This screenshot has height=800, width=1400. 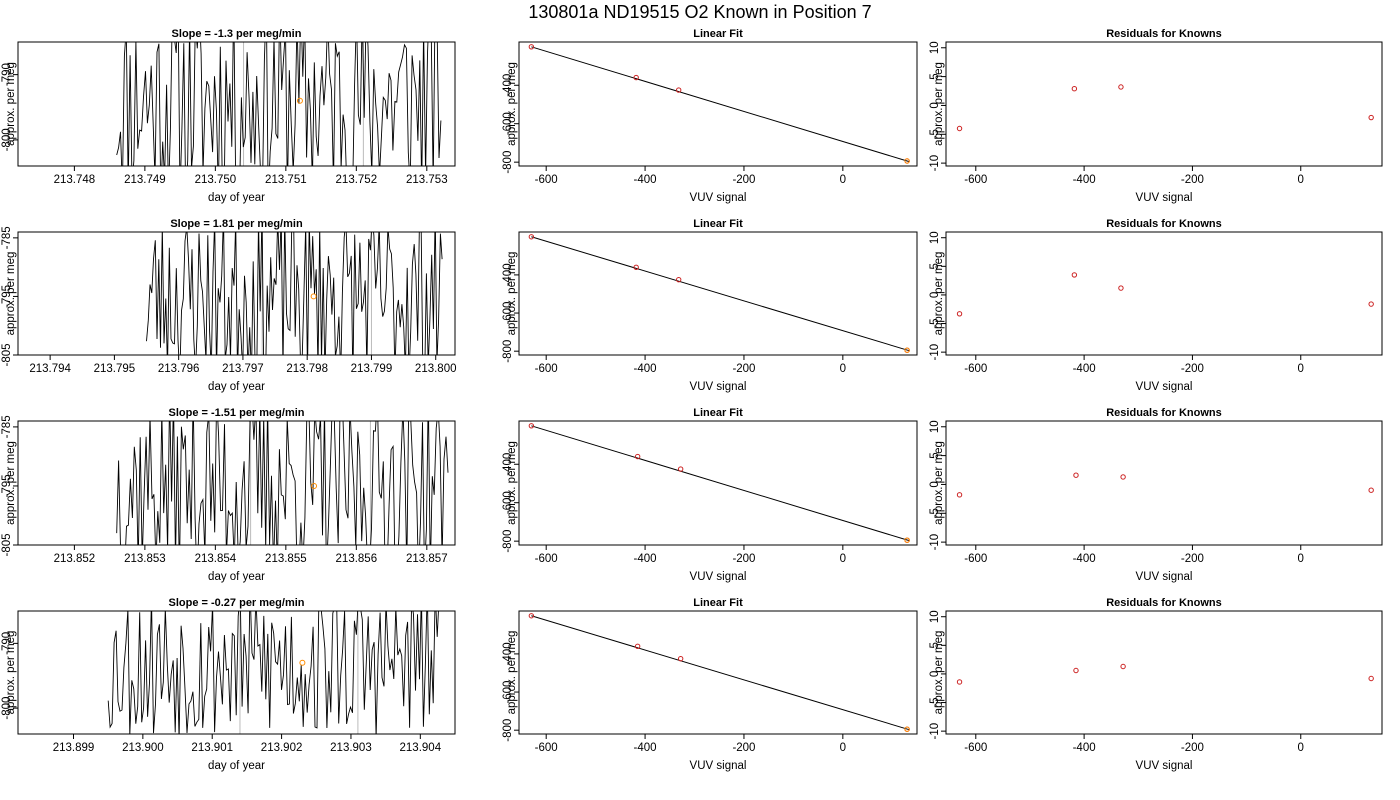 What do you see at coordinates (75, 559) in the screenshot?
I see `x-tick-label: 213.852` at bounding box center [75, 559].